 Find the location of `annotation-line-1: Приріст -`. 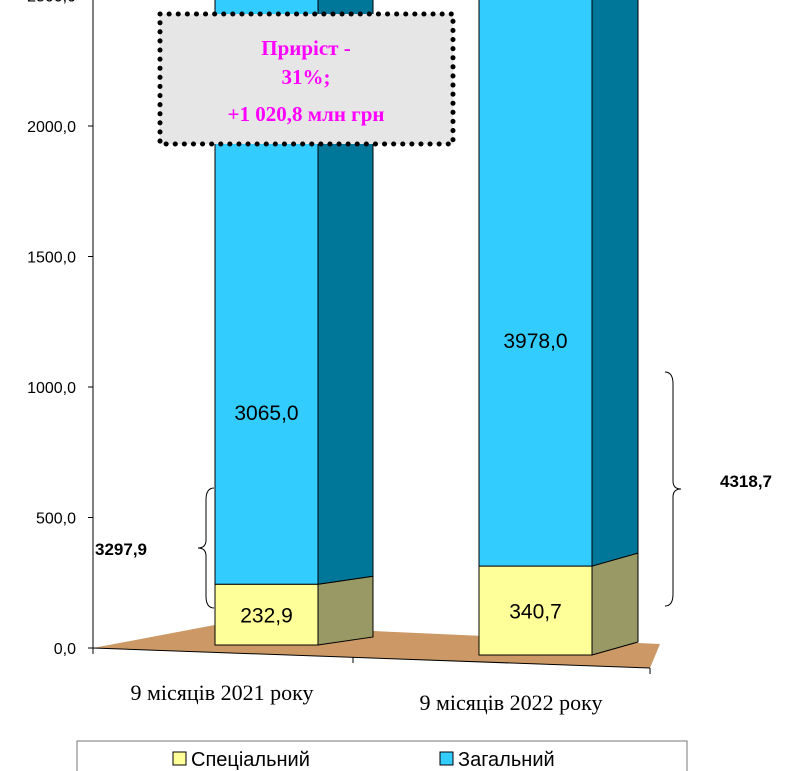

annotation-line-1: Приріст - is located at coordinates (306, 48).